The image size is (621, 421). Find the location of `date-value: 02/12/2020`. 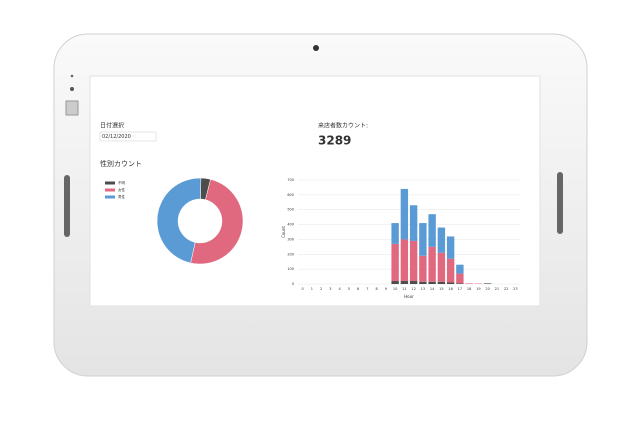

date-value: 02/12/2020 is located at coordinates (116, 137).